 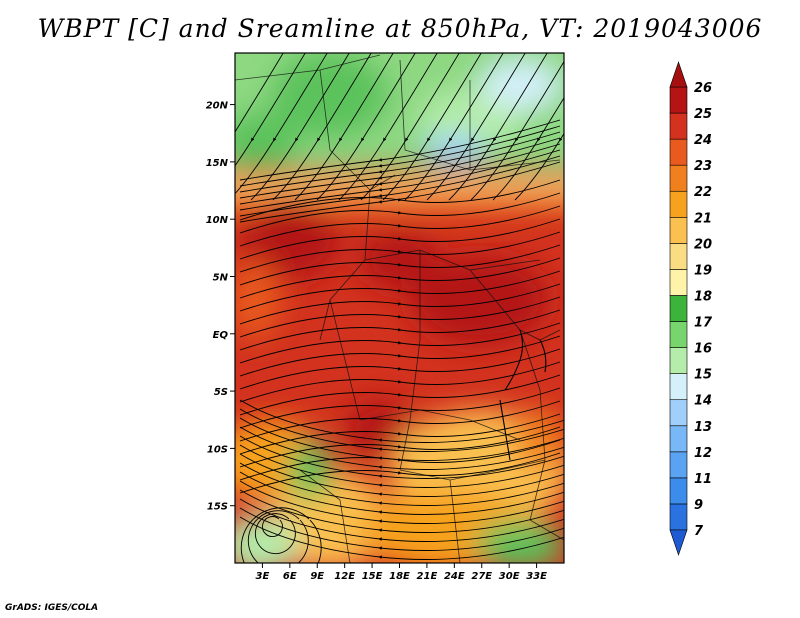 What do you see at coordinates (703, 218) in the screenshot?
I see `colorbar-label: 21` at bounding box center [703, 218].